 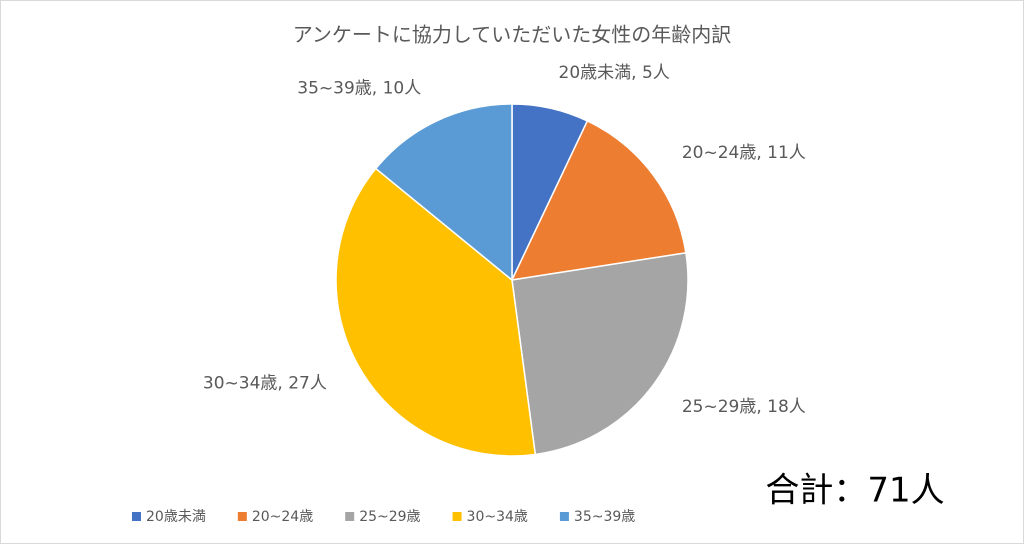 I want to click on data-label: 25~29歳, 18人, so click(x=744, y=407).